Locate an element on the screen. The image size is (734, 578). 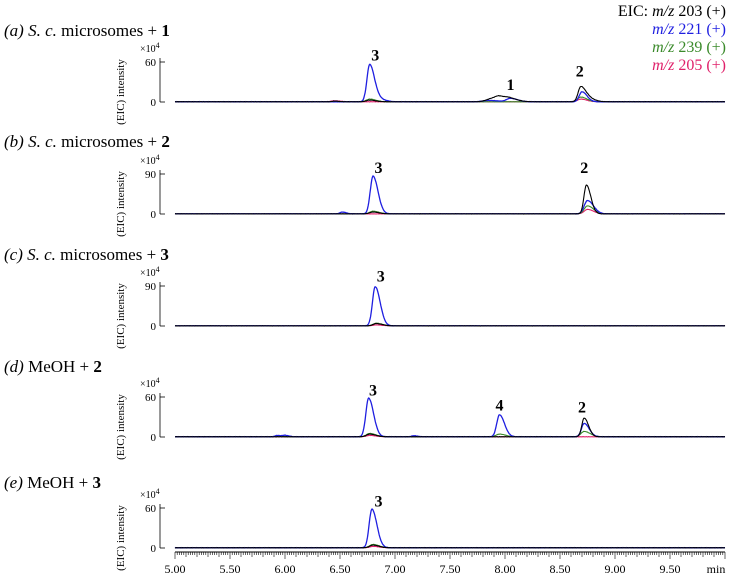
panel-title: (a) S. c. microsomes + 1 is located at coordinates (87, 30).